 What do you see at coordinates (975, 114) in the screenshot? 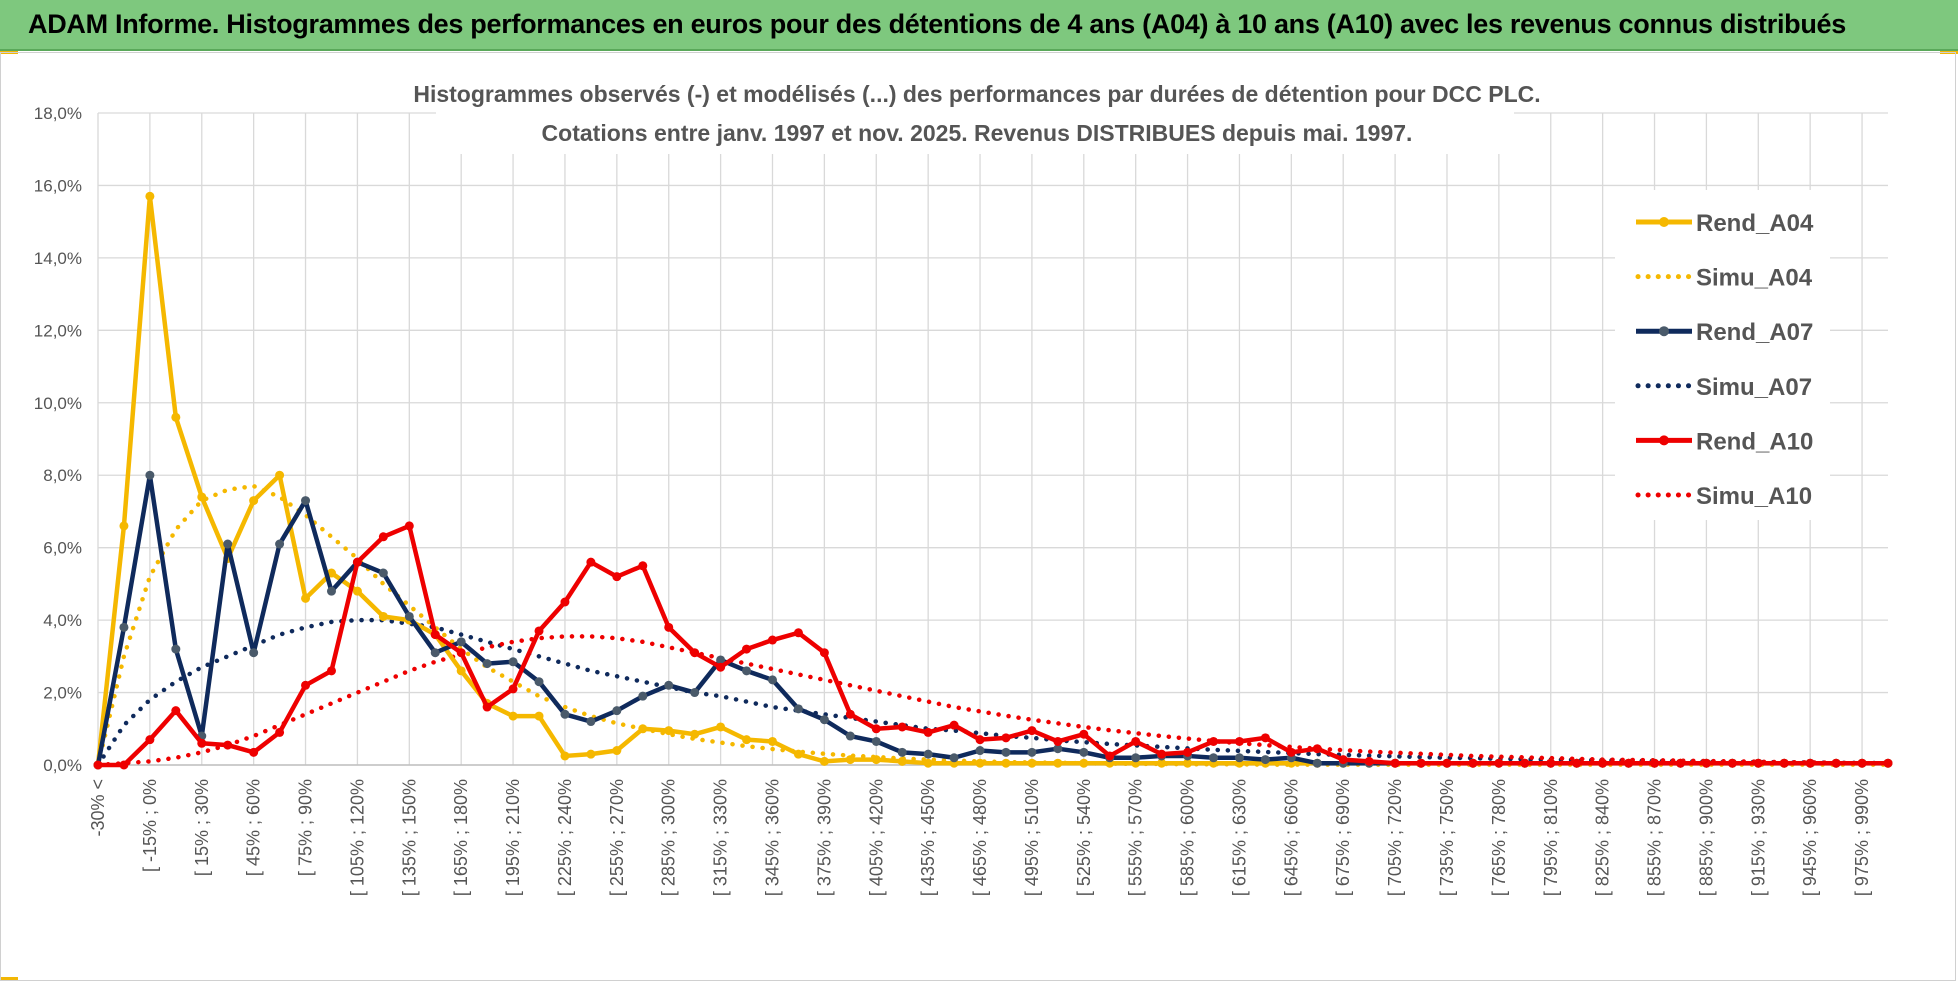
I see `title-background` at bounding box center [975, 114].